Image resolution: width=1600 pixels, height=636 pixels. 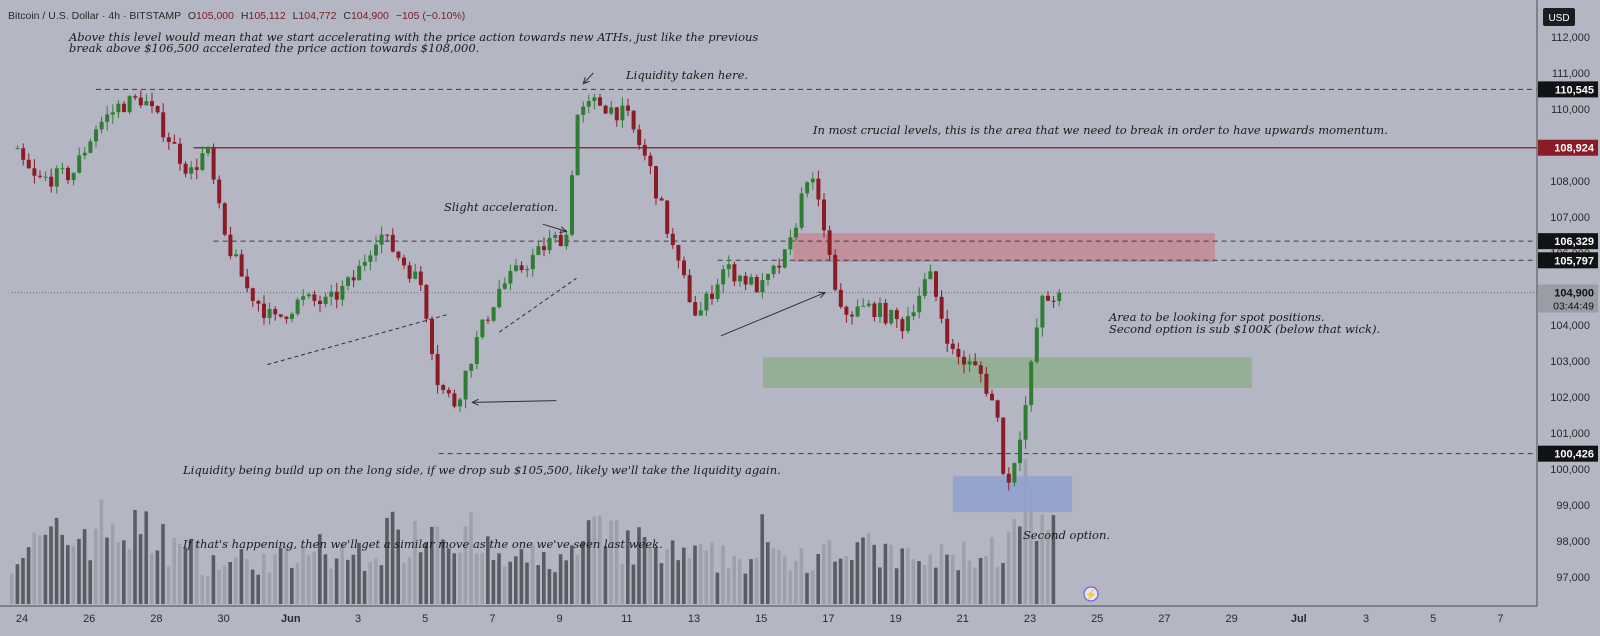 I want to click on date-tick-label: 30, so click(x=223, y=619).